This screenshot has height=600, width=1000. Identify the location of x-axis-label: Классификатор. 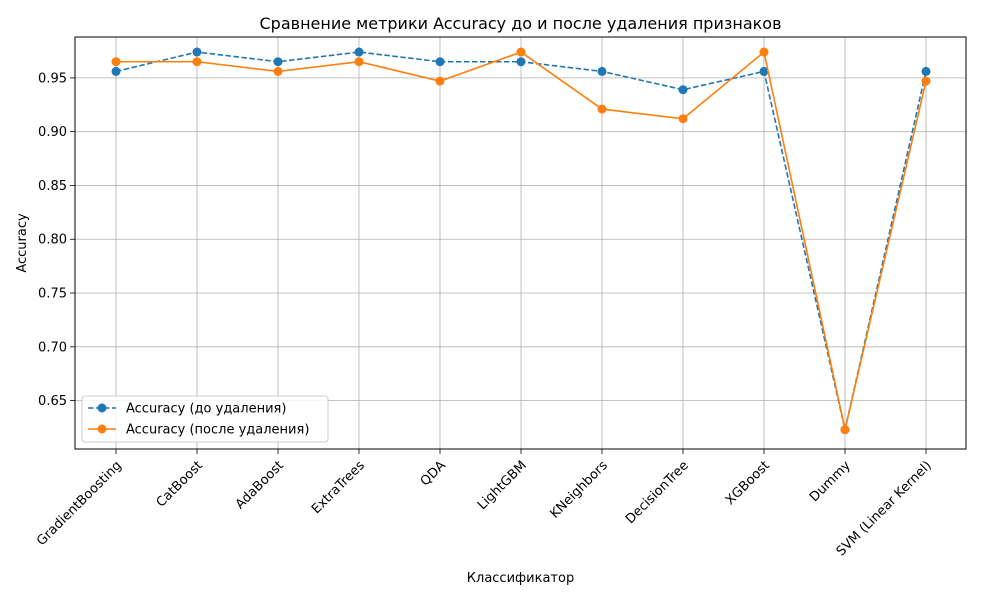
(520, 578).